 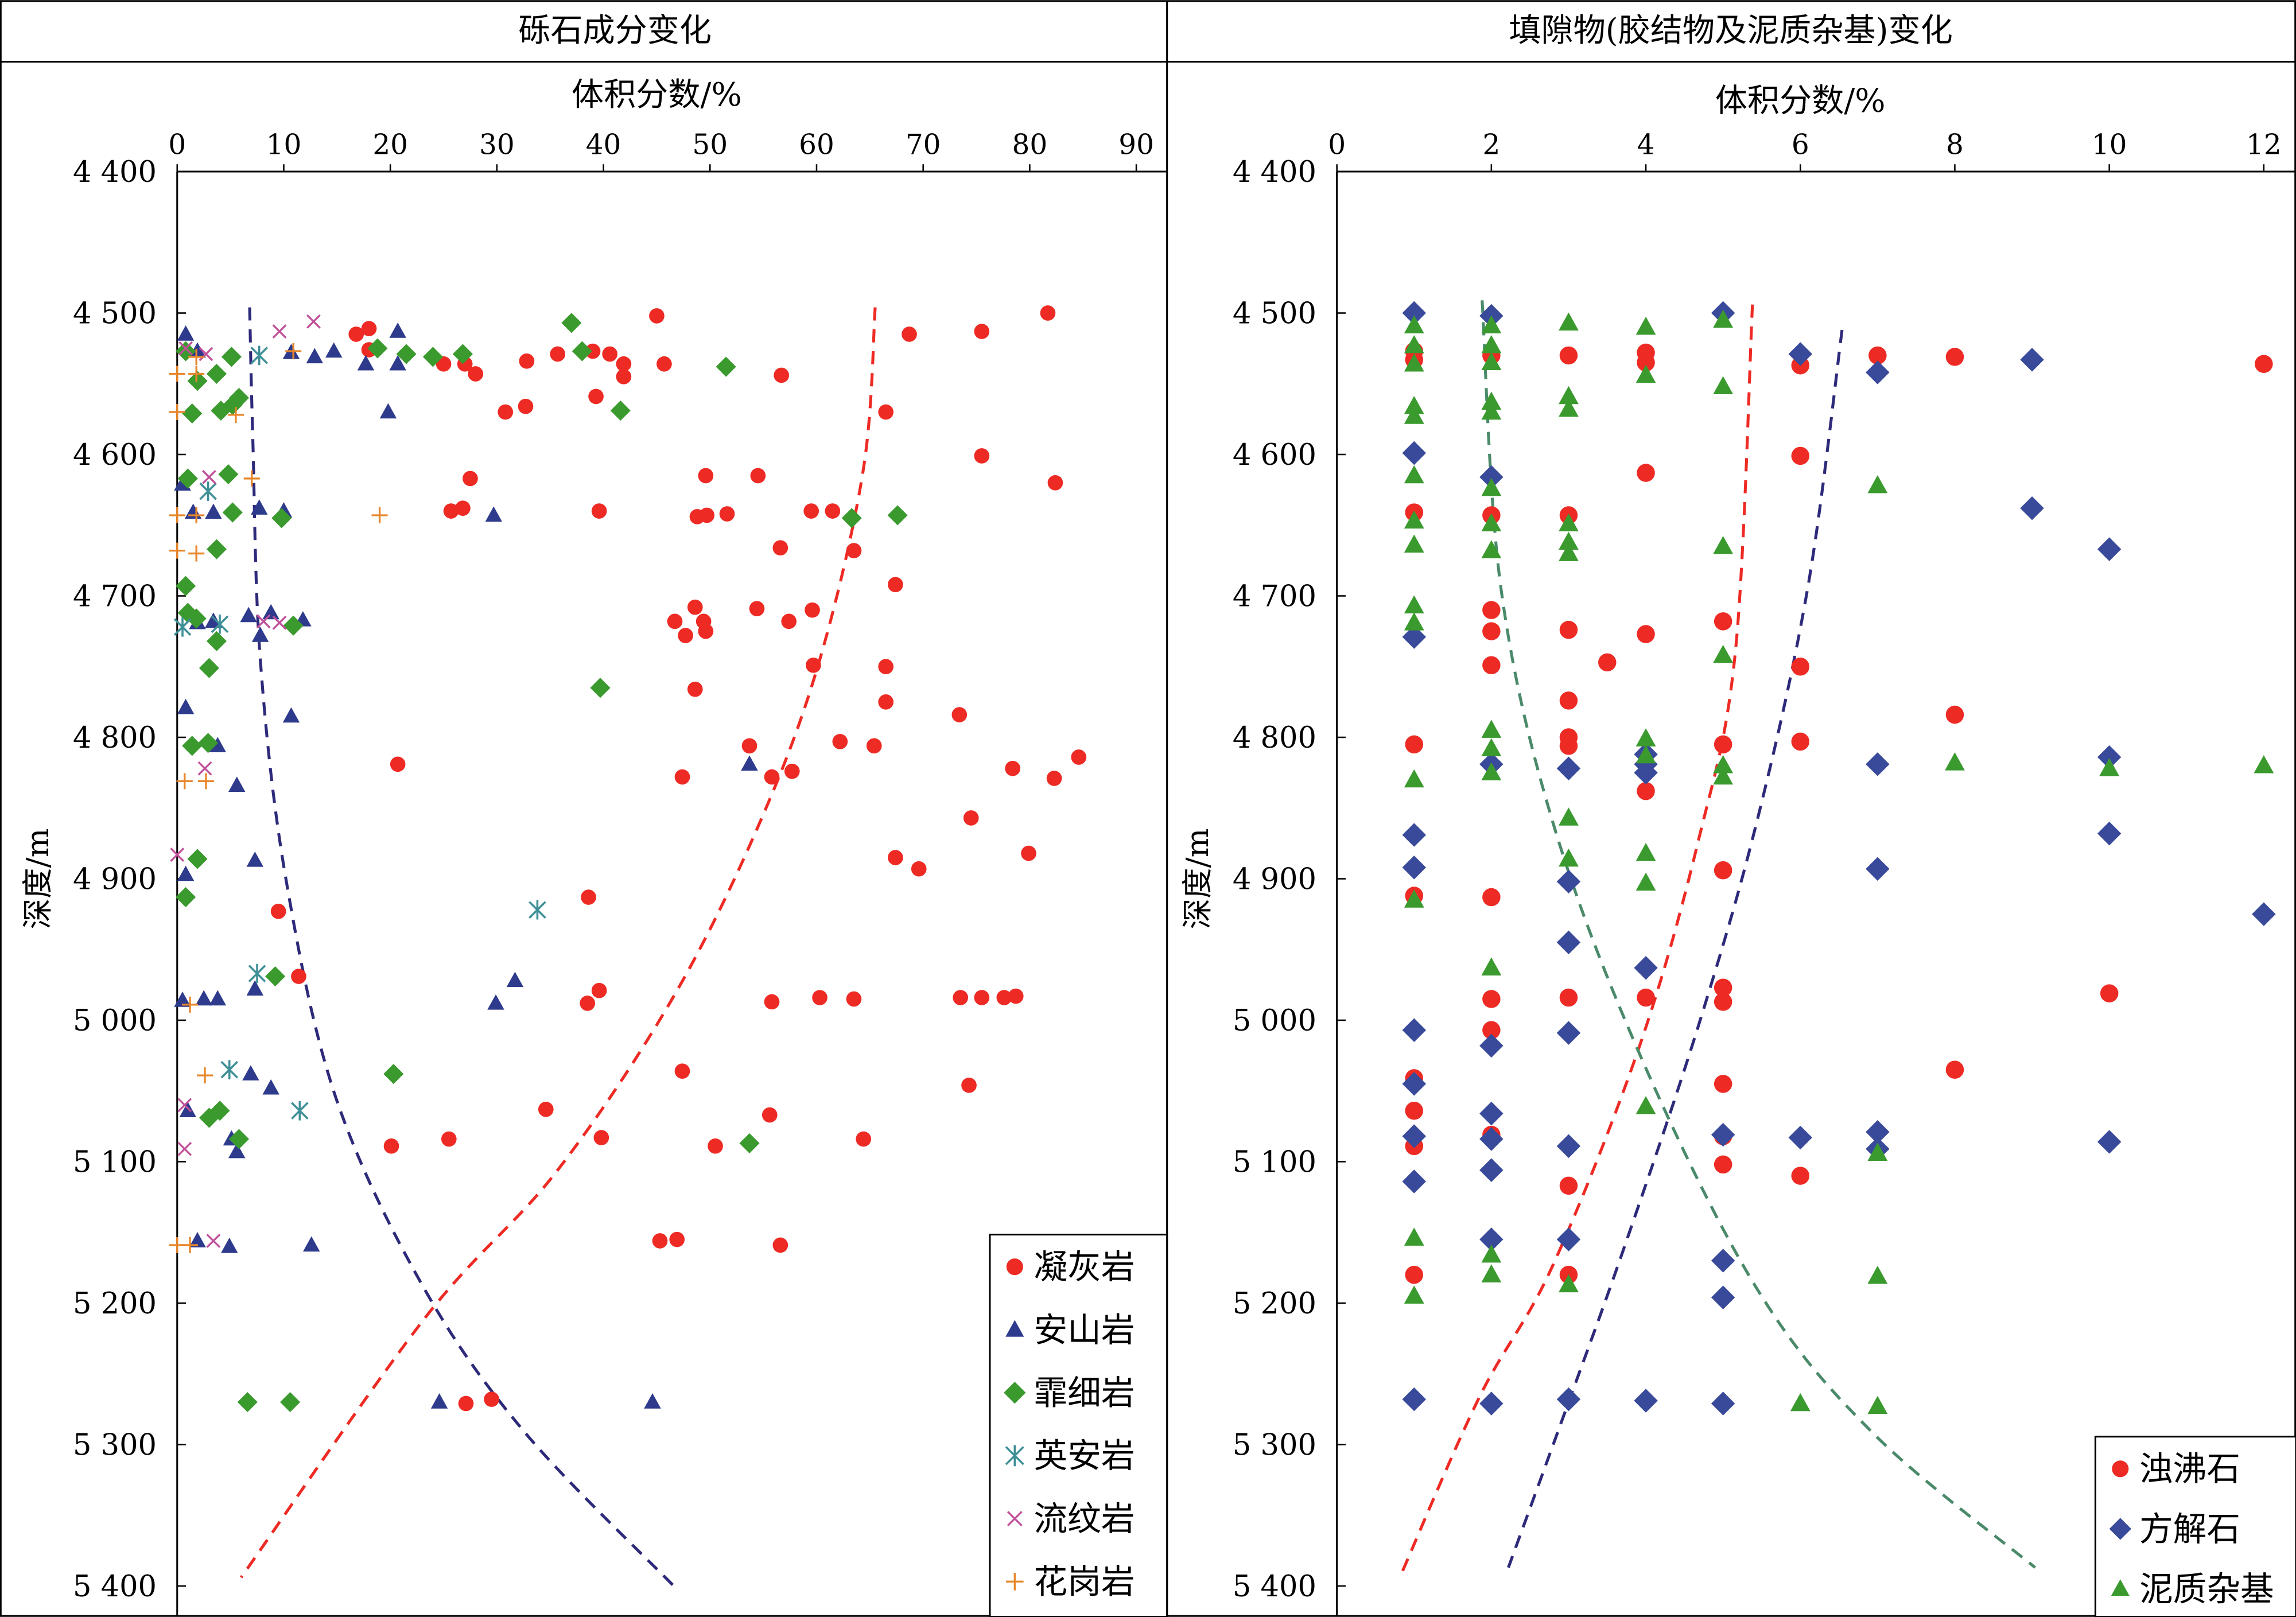 I want to click on x-tick-label: 6, so click(x=1800, y=145).